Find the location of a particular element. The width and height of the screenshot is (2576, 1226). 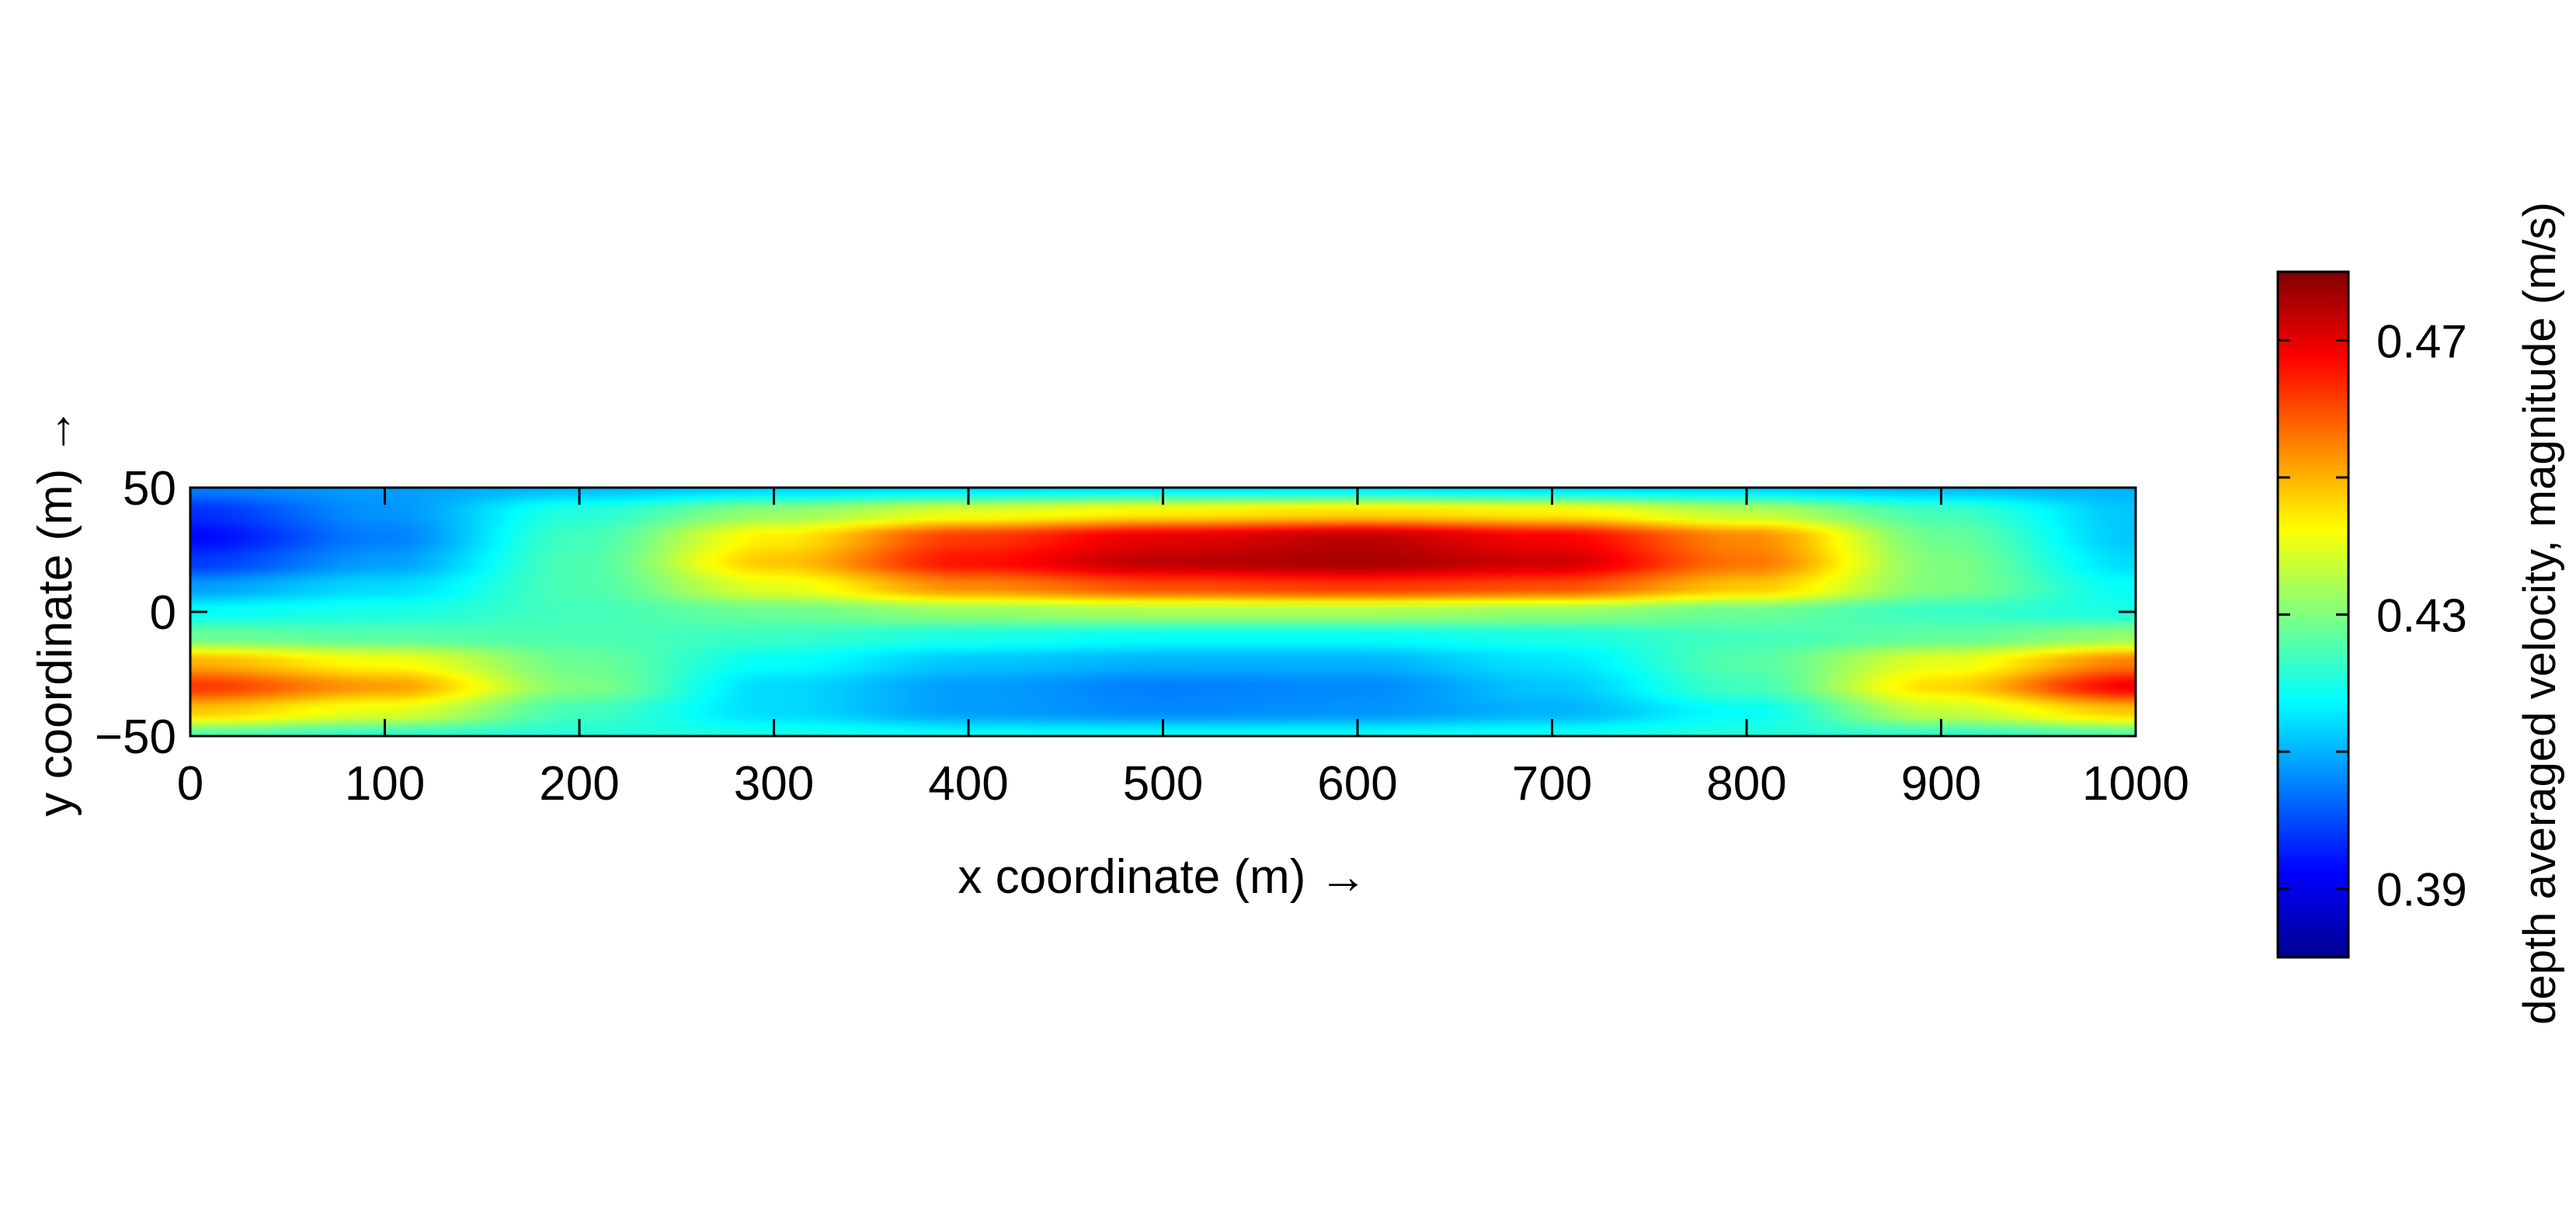

colorbar-label: depth averaged velocity, magnitude (m/s) is located at coordinates (2540, 613).